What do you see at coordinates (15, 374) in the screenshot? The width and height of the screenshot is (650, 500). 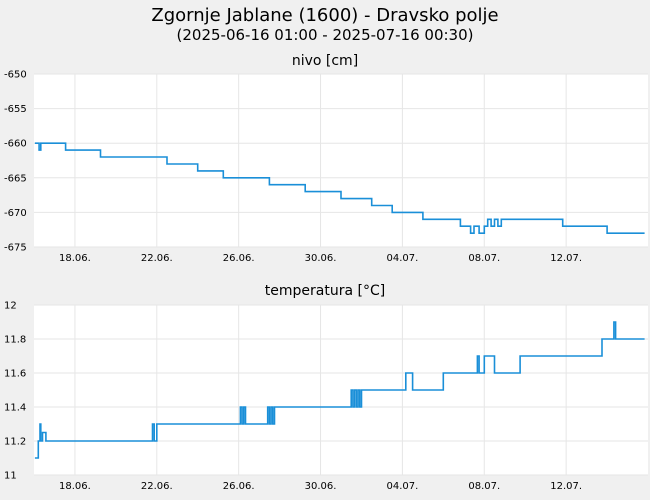 I see `y-tick-label: 11.6` at bounding box center [15, 374].